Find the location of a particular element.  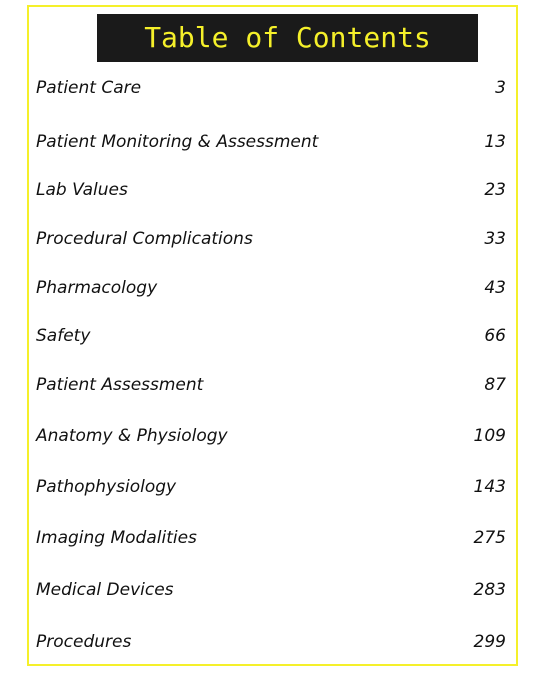

toc-entry: Pathophysiology 143 is located at coordinates (271, 487).